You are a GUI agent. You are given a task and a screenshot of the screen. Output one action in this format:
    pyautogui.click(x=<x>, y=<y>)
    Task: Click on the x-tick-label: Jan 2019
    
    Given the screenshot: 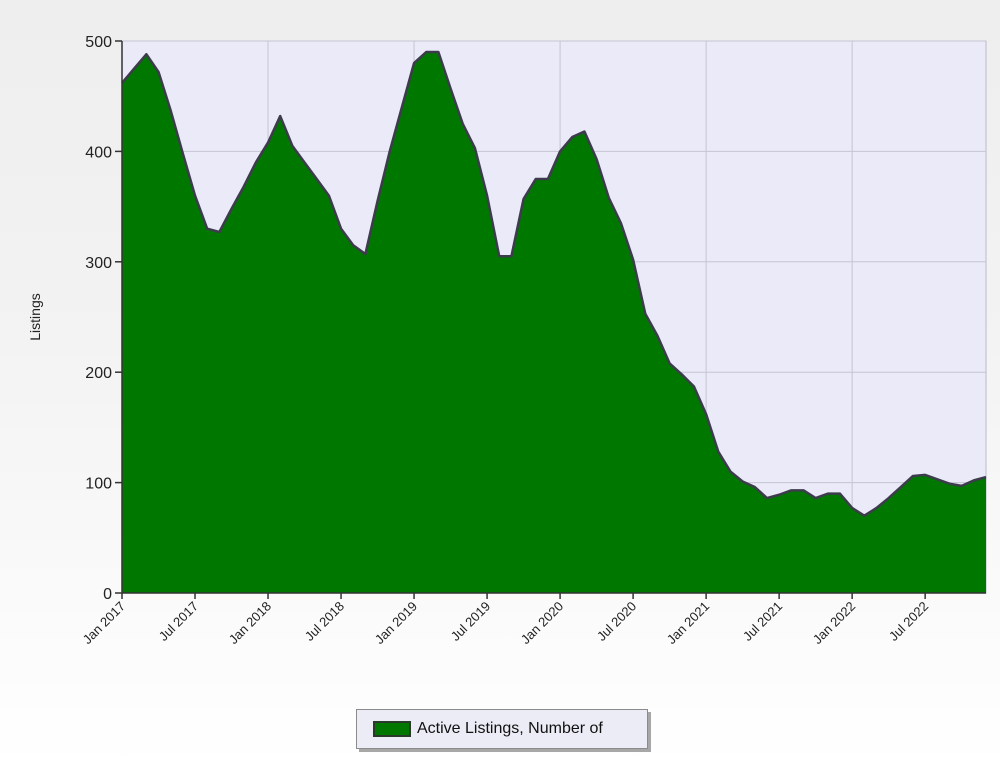 What is the action you would take?
    pyautogui.click(x=396, y=623)
    